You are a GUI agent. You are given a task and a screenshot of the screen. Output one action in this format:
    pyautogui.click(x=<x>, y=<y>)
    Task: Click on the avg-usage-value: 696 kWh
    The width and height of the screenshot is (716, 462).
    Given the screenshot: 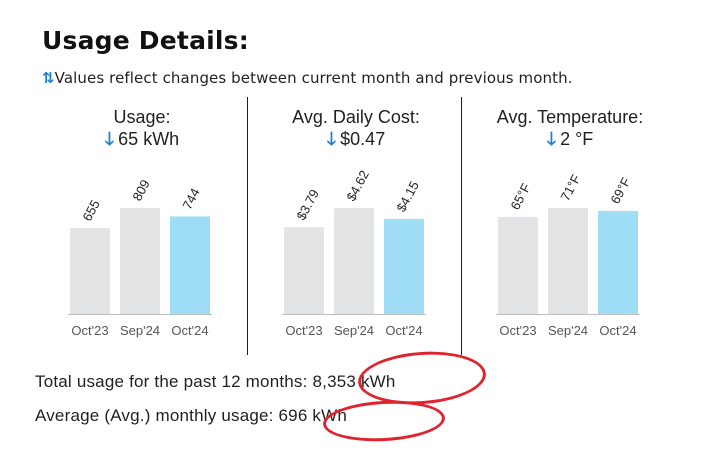 What is the action you would take?
    pyautogui.click(x=313, y=415)
    